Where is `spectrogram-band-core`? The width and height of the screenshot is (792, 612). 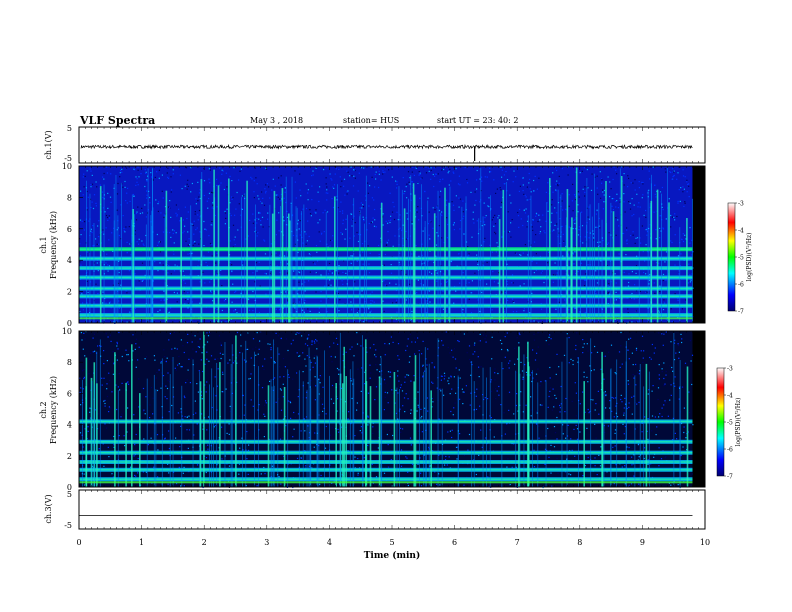 spectrogram-band-core is located at coordinates (386, 288).